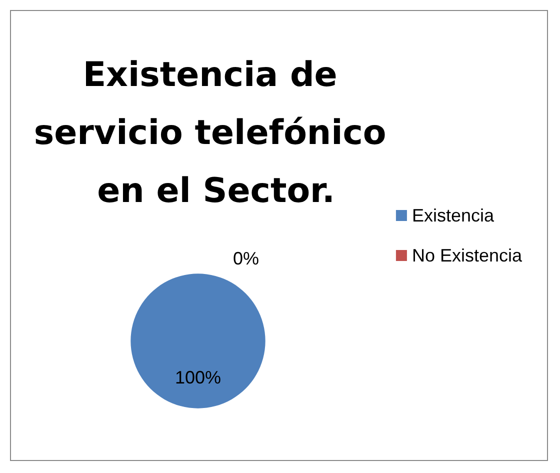  Describe the element at coordinates (246, 258) in the screenshot. I see `text: 0%` at that location.